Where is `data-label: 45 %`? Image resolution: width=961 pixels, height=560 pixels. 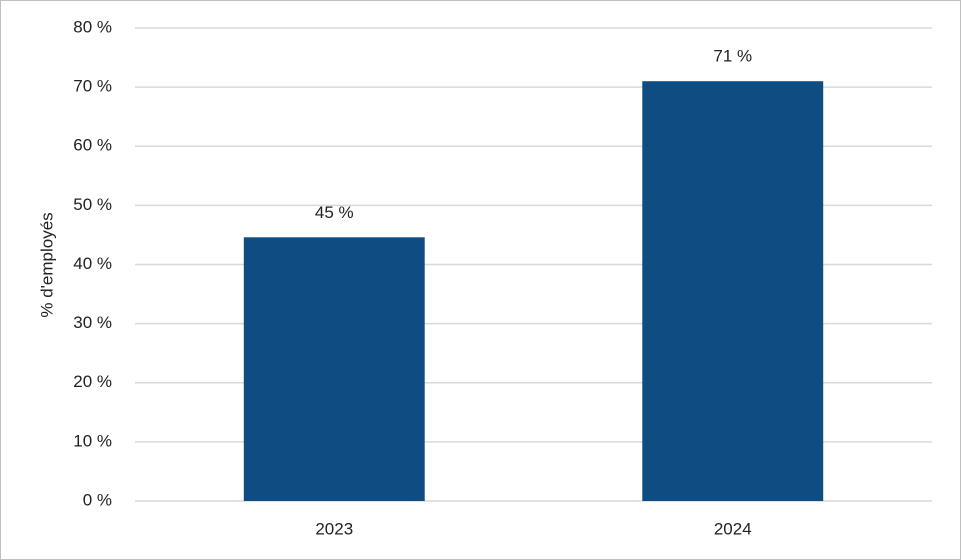
data-label: 45 % is located at coordinates (334, 212).